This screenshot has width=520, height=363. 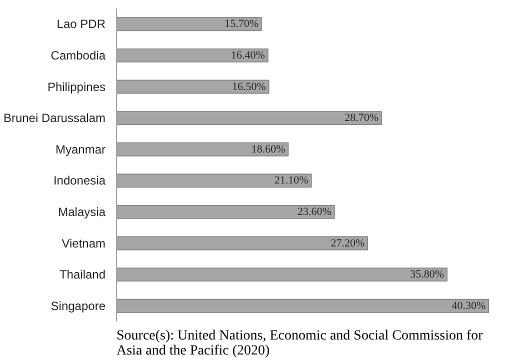 I want to click on source-note: Source(s): United Nations, Economic and Social Commission for Asia and the Pacific (2020), so click(x=300, y=343).